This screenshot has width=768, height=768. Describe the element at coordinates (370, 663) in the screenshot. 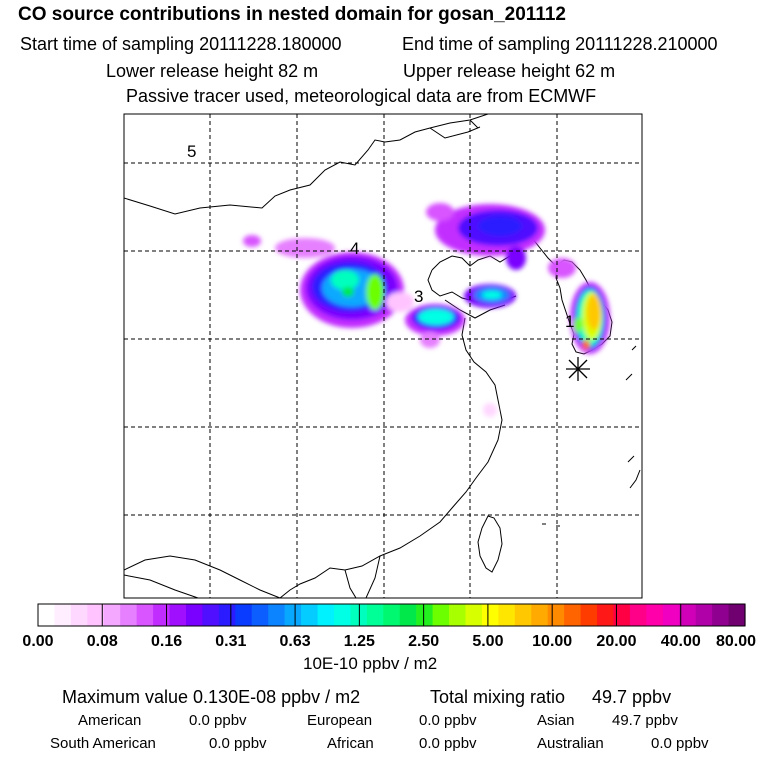

I see `colorbar-unit: 10E-10 ppbv / m2` at that location.